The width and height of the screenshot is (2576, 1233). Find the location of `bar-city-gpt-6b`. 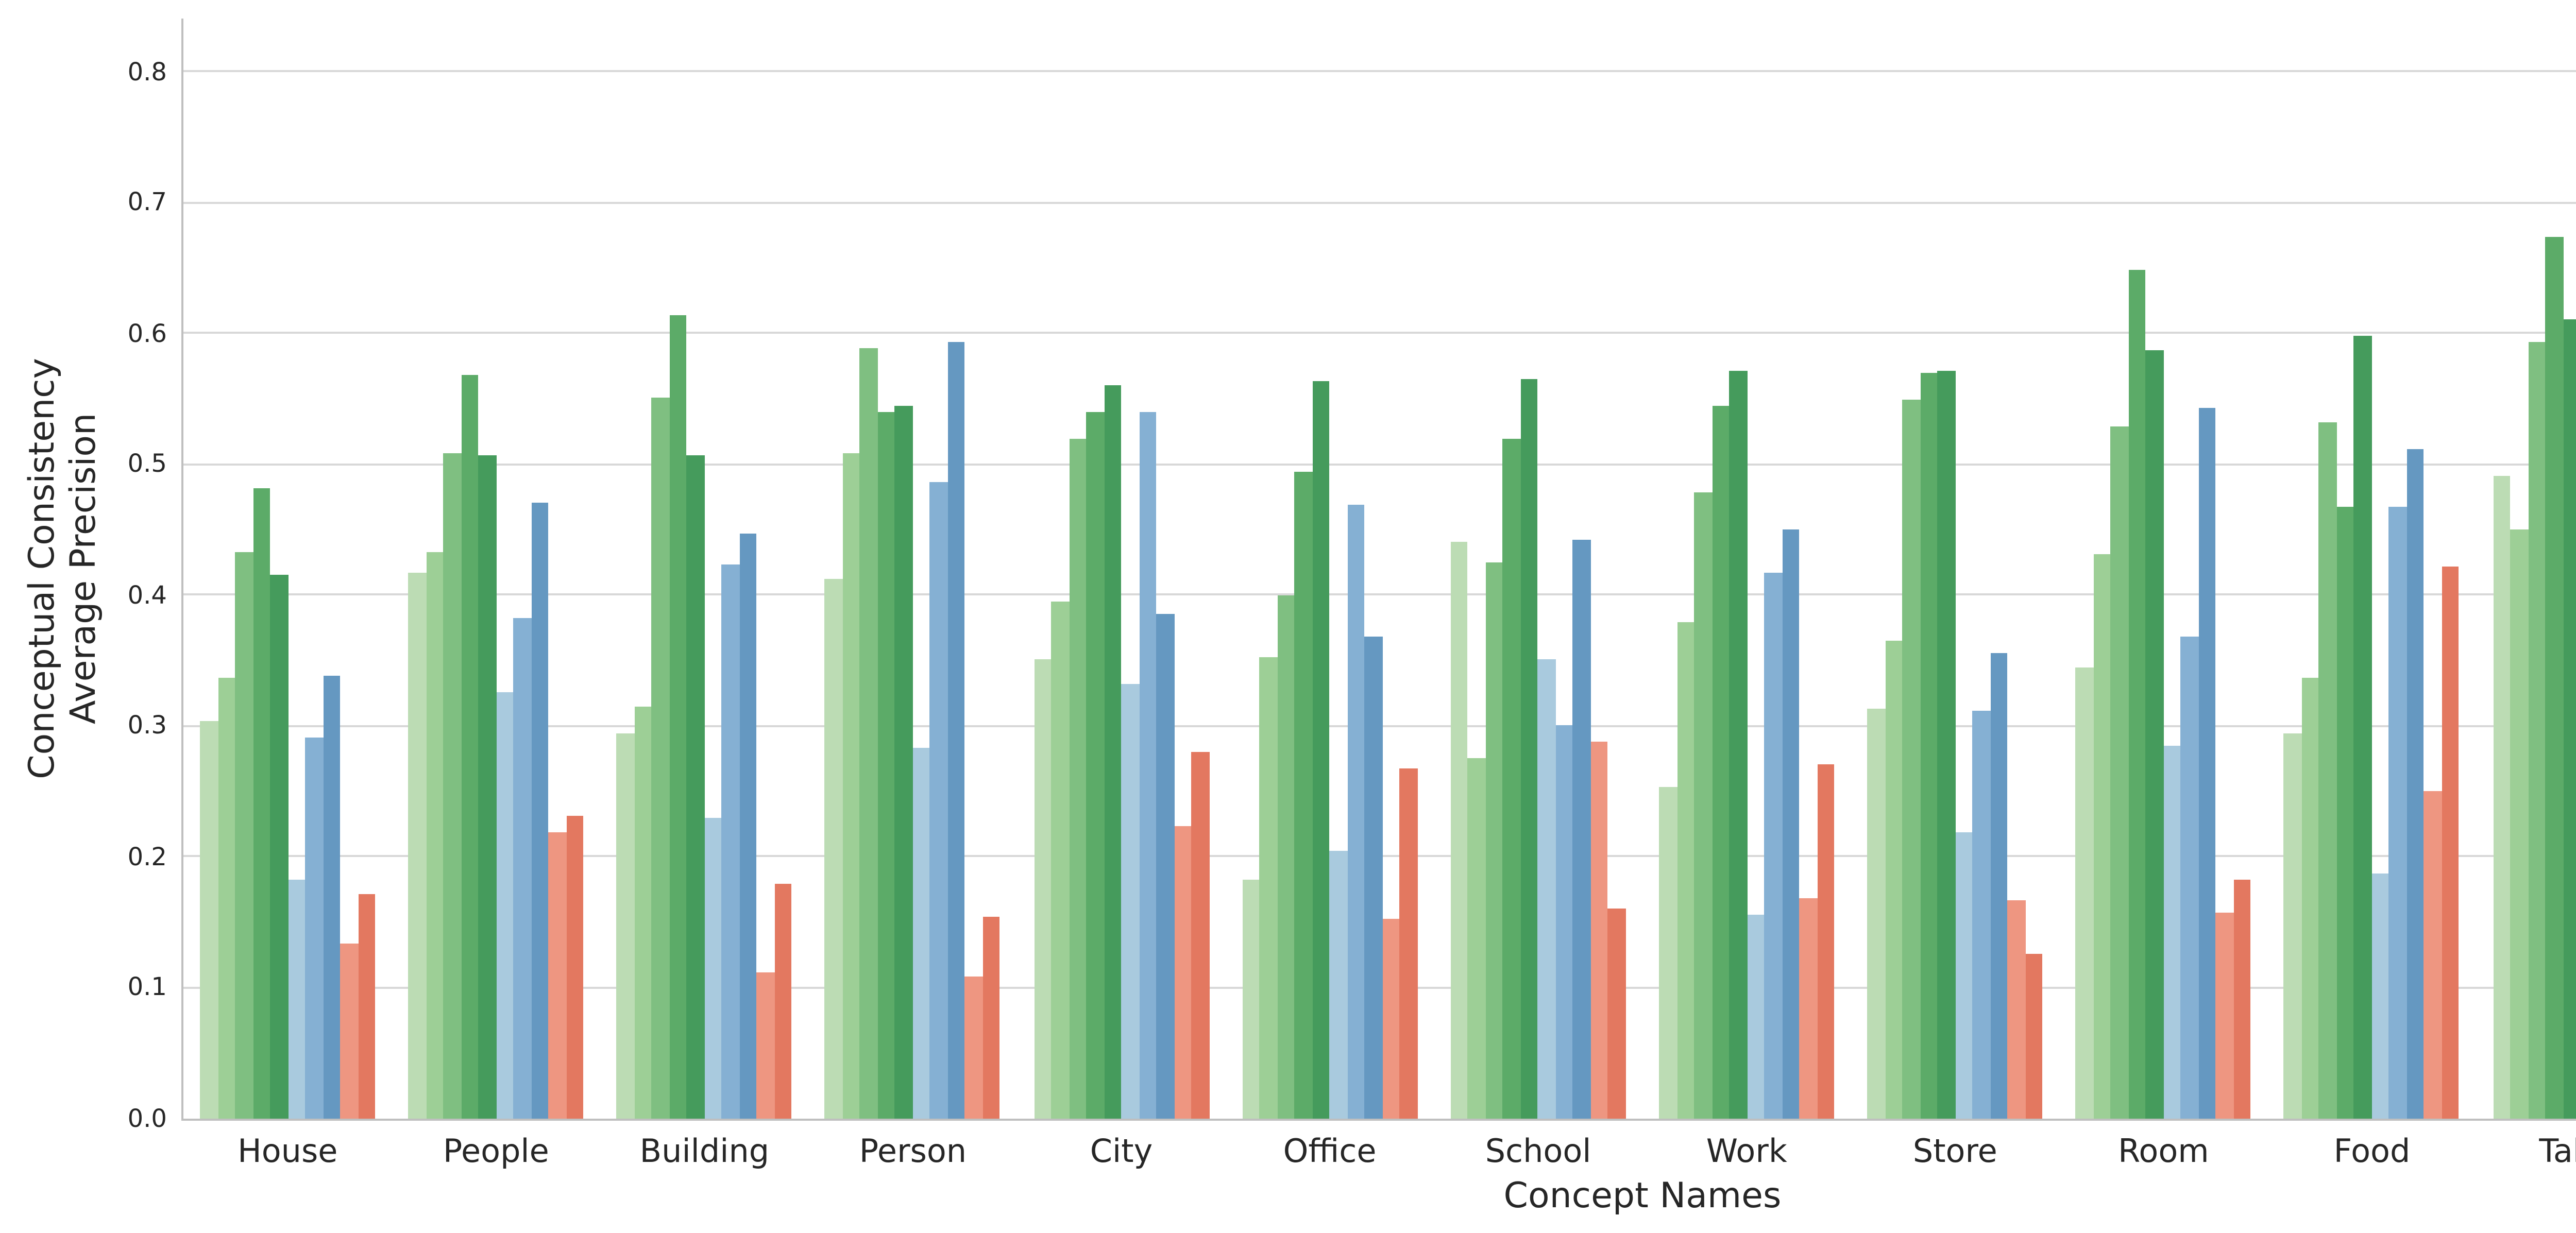

bar-city-gpt-6b is located at coordinates (1165, 866).